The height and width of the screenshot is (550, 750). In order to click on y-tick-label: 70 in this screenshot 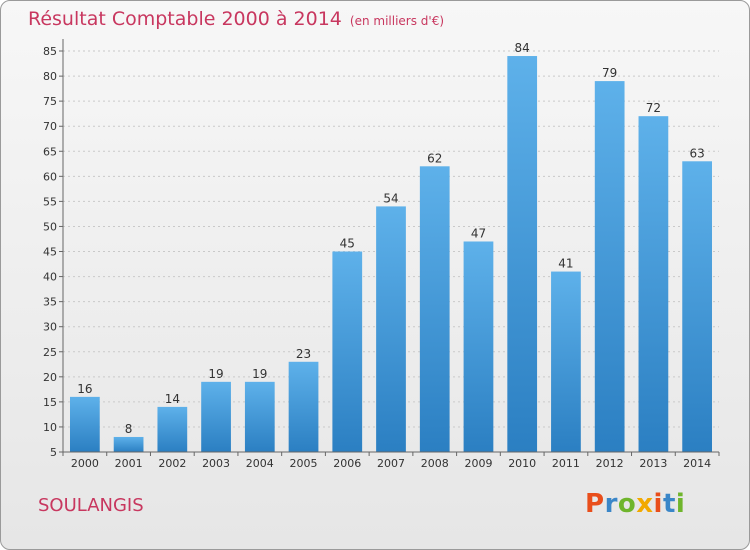, I will do `click(50, 126)`.